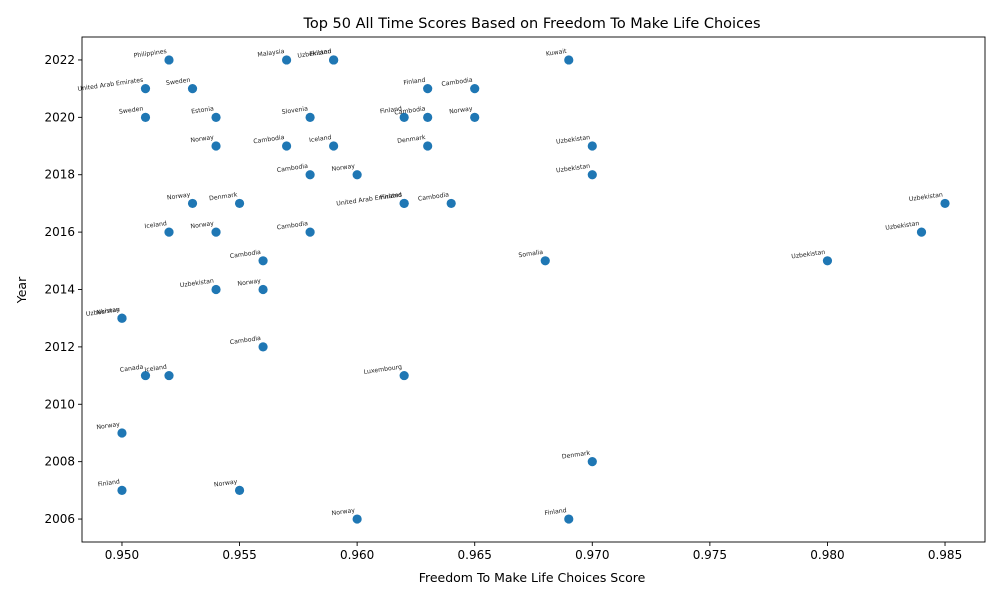 Image resolution: width=1000 pixels, height=600 pixels. I want to click on y-tick-label: 2008, so click(59, 462).